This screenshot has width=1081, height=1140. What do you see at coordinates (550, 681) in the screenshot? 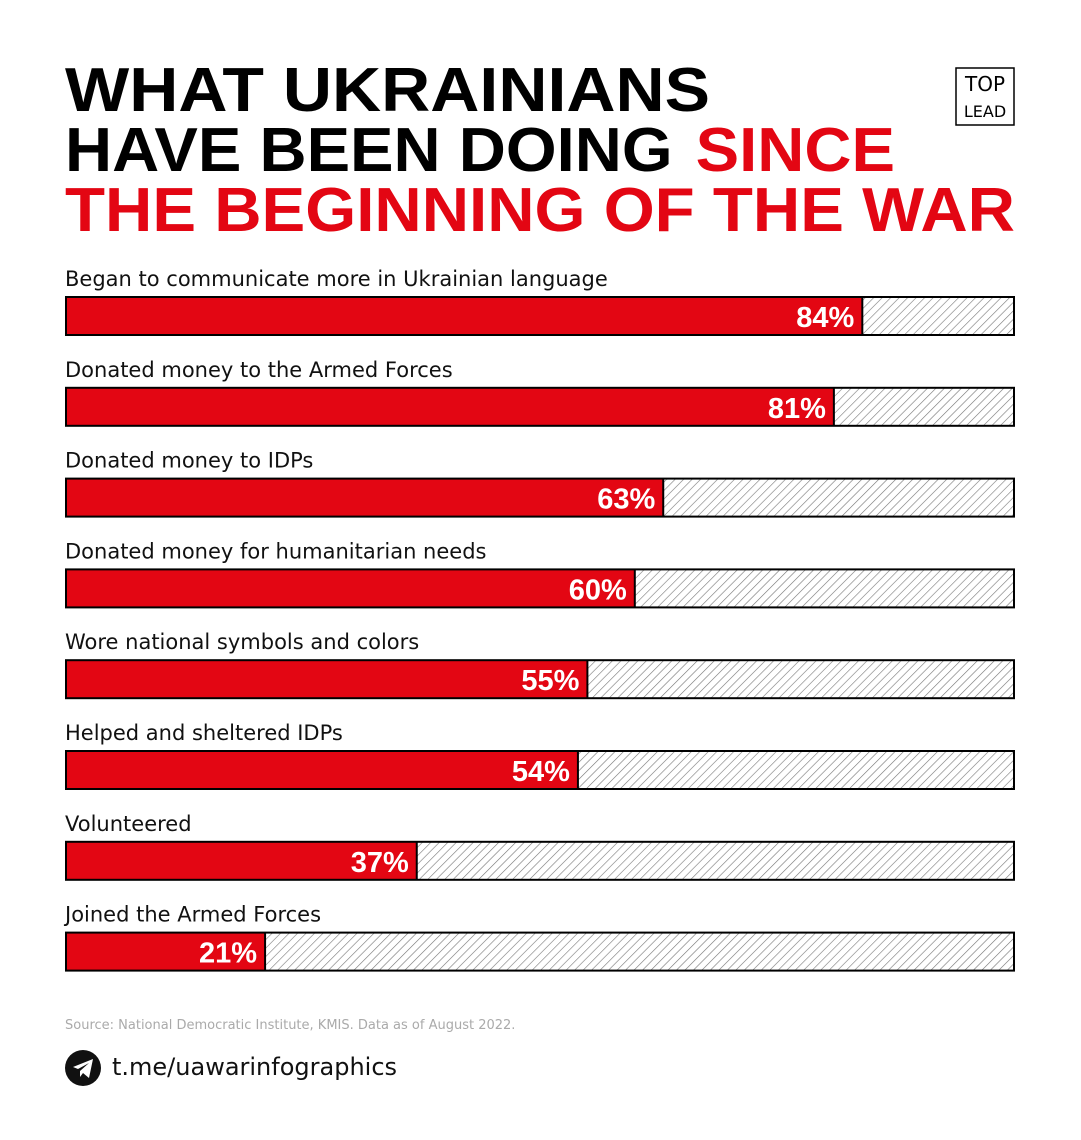
I see `value-label: 55%` at bounding box center [550, 681].